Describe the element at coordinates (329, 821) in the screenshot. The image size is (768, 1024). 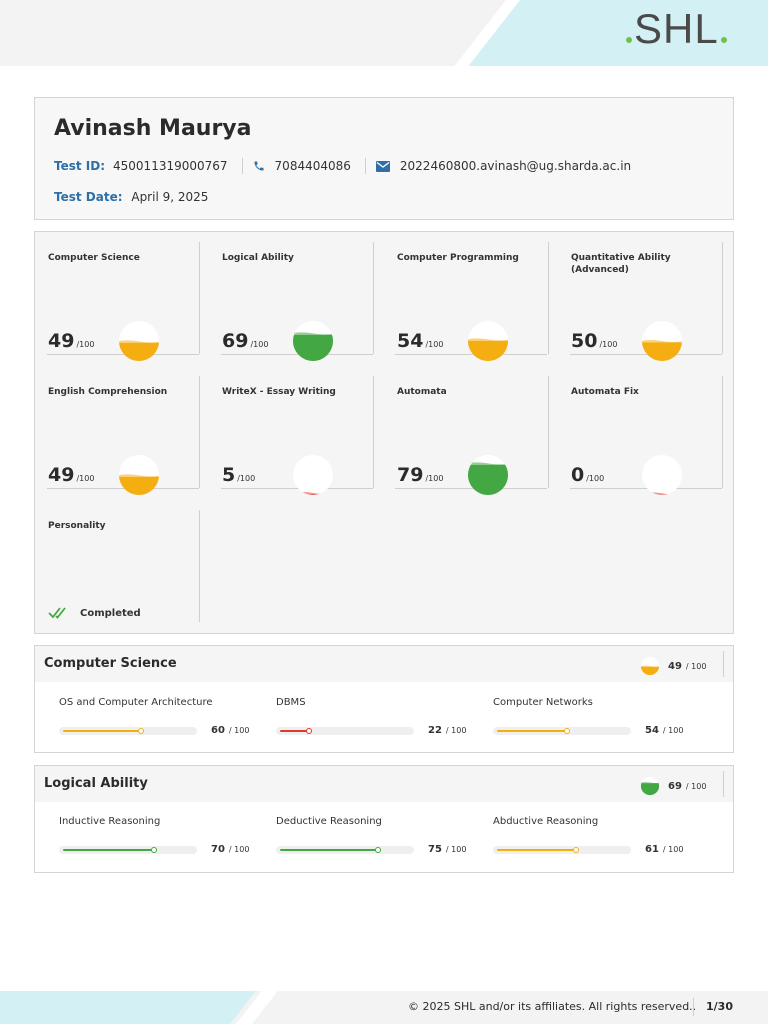
I see `subscore-name: Deductive Reasoning` at that location.